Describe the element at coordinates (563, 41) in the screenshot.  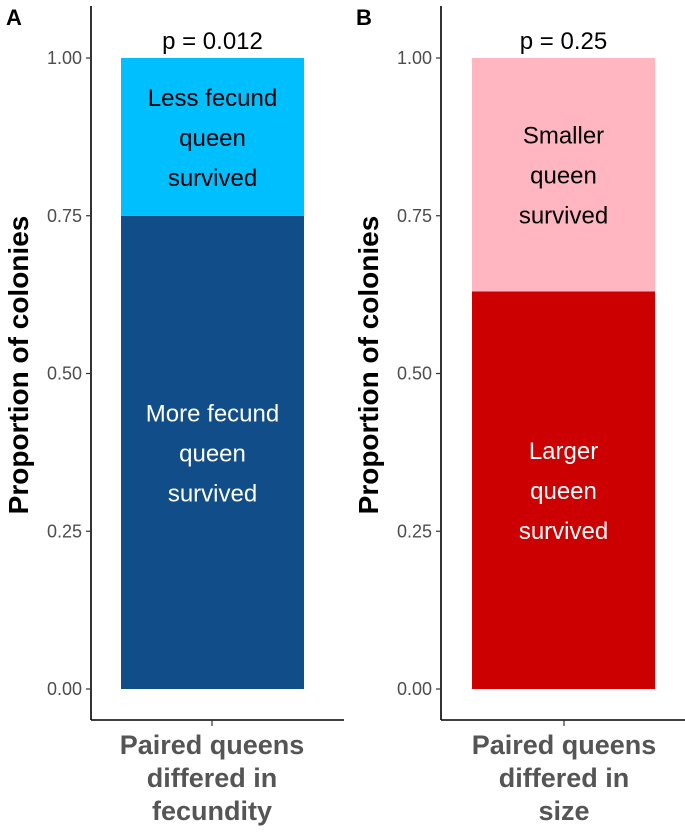
I see `panel-b-p-value: p = 0.25` at that location.